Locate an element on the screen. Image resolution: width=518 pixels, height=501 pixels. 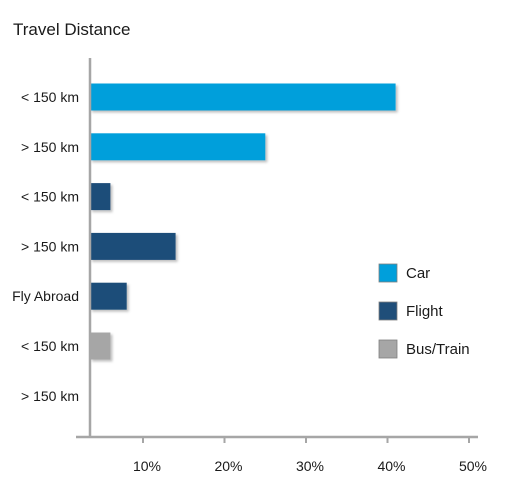
x-tick-label: 40% is located at coordinates (391, 466).